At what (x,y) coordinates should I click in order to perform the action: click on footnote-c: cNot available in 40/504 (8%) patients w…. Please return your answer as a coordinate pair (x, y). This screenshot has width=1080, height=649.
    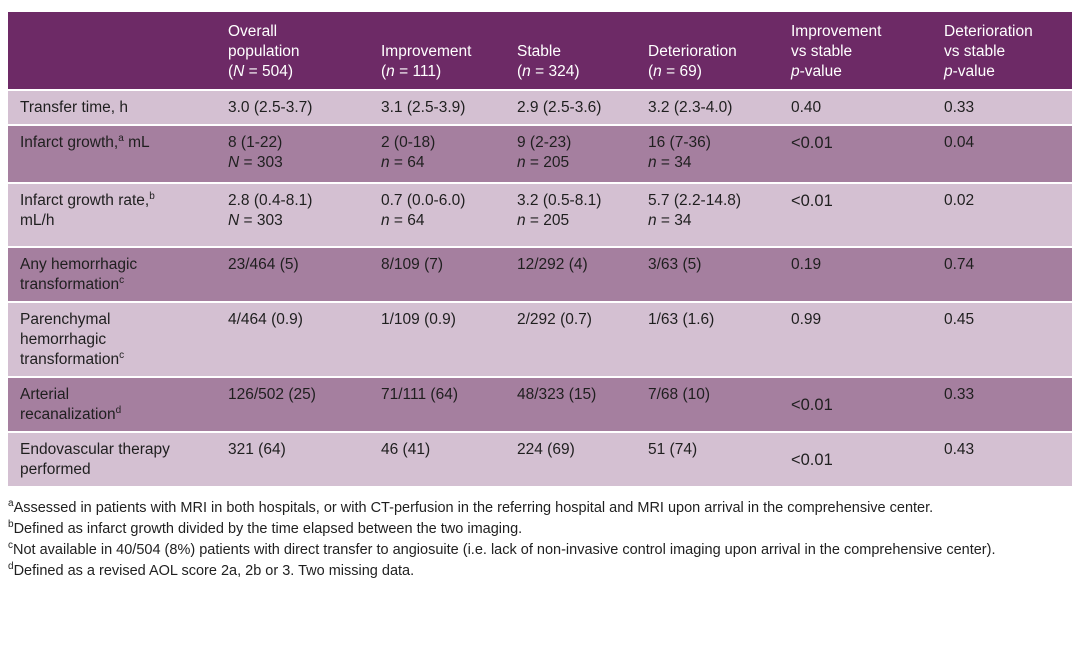
    Looking at the image, I should click on (502, 549).